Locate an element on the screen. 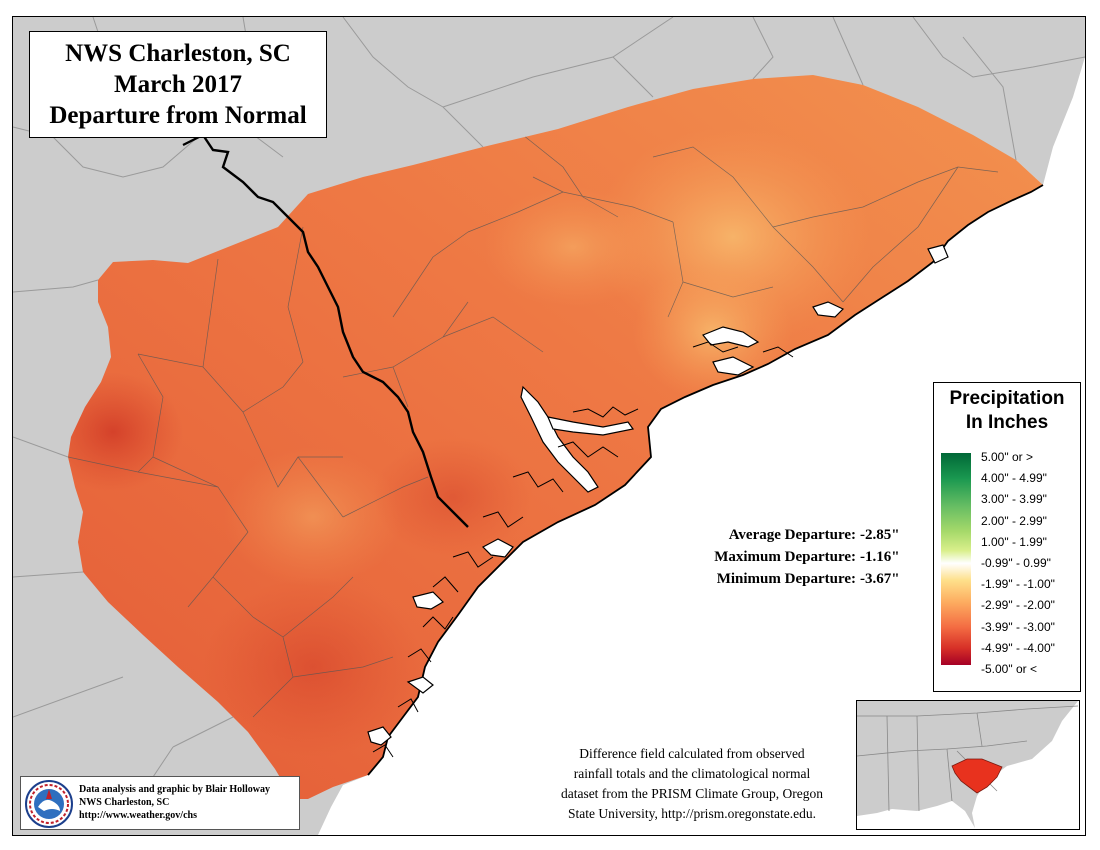  stat-minimum-value: -3.67" is located at coordinates (880, 579).